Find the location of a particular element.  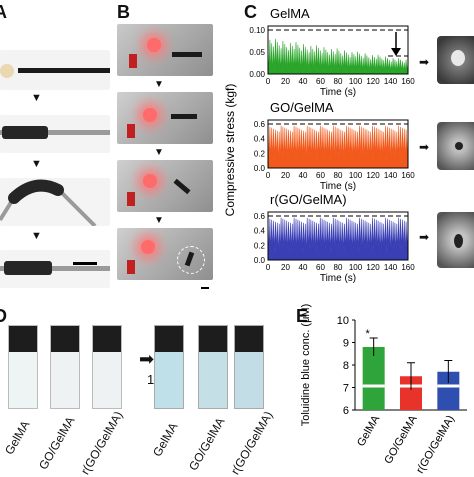

arrow-down-a-3: ▼ is located at coordinates (36, 236).